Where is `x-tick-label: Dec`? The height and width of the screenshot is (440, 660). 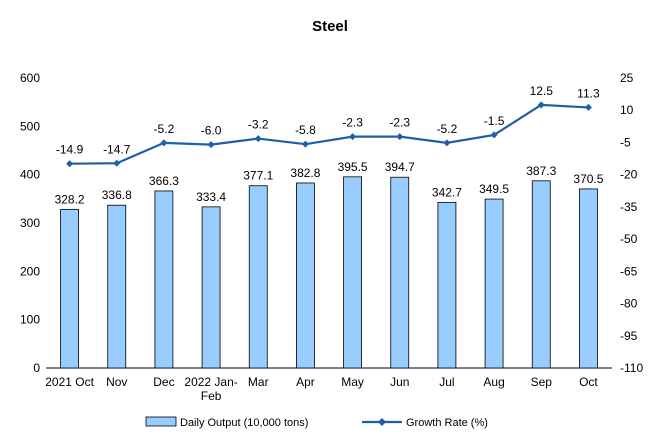
x-tick-label: Dec is located at coordinates (163, 382).